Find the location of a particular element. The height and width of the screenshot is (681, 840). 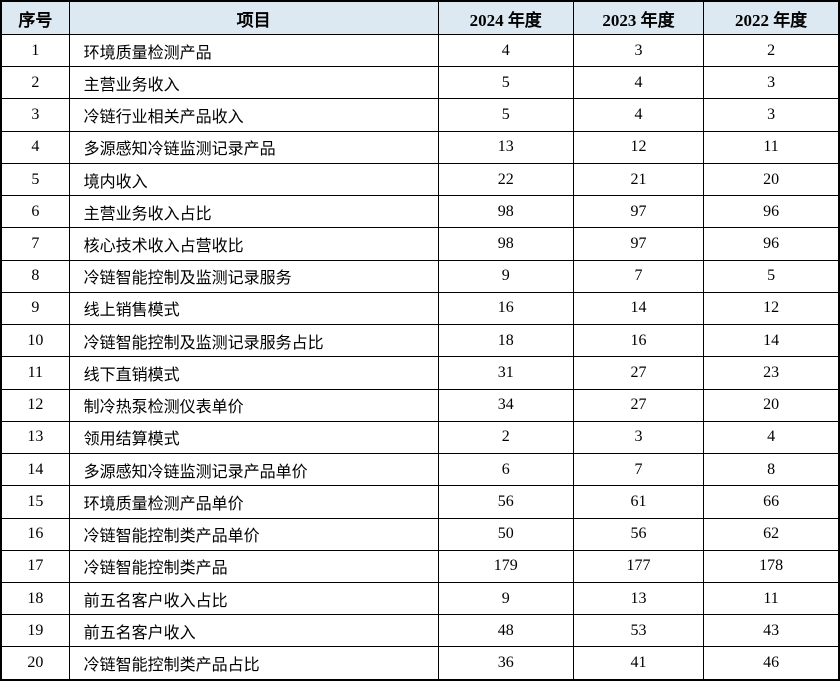

value-cell-2022: 62 is located at coordinates (771, 534).